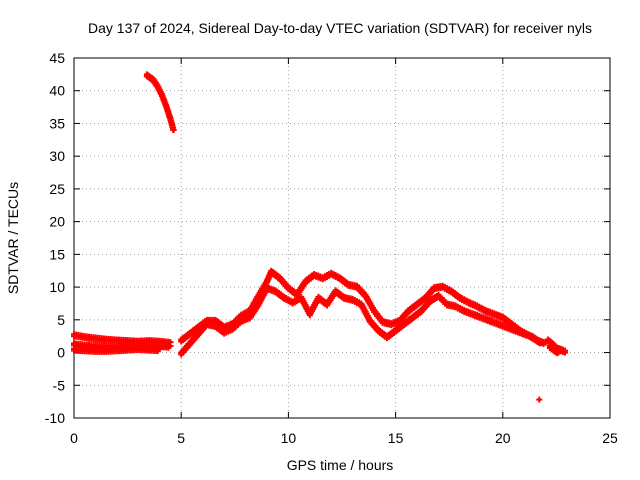  I want to click on x-tick-label: 0, so click(74, 438).